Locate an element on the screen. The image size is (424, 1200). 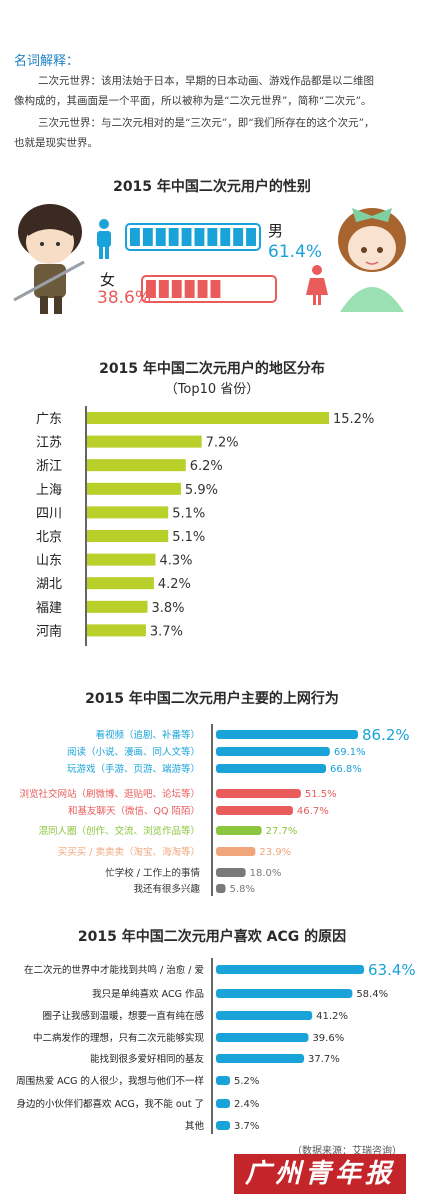
reasons-category-label: 身边的小伙伴们都喜欢 ACG，我不能 out 了 is located at coordinates (110, 1104).